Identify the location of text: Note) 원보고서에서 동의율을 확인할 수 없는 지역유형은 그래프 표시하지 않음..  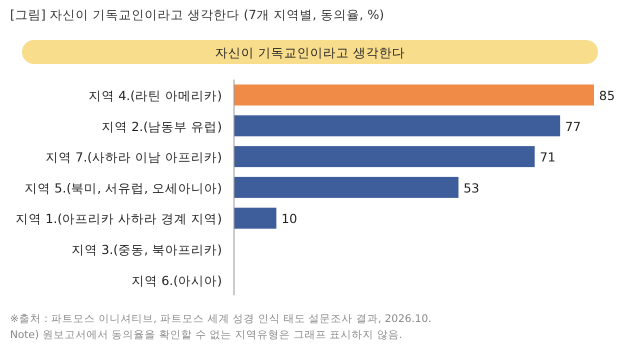
(206, 335).